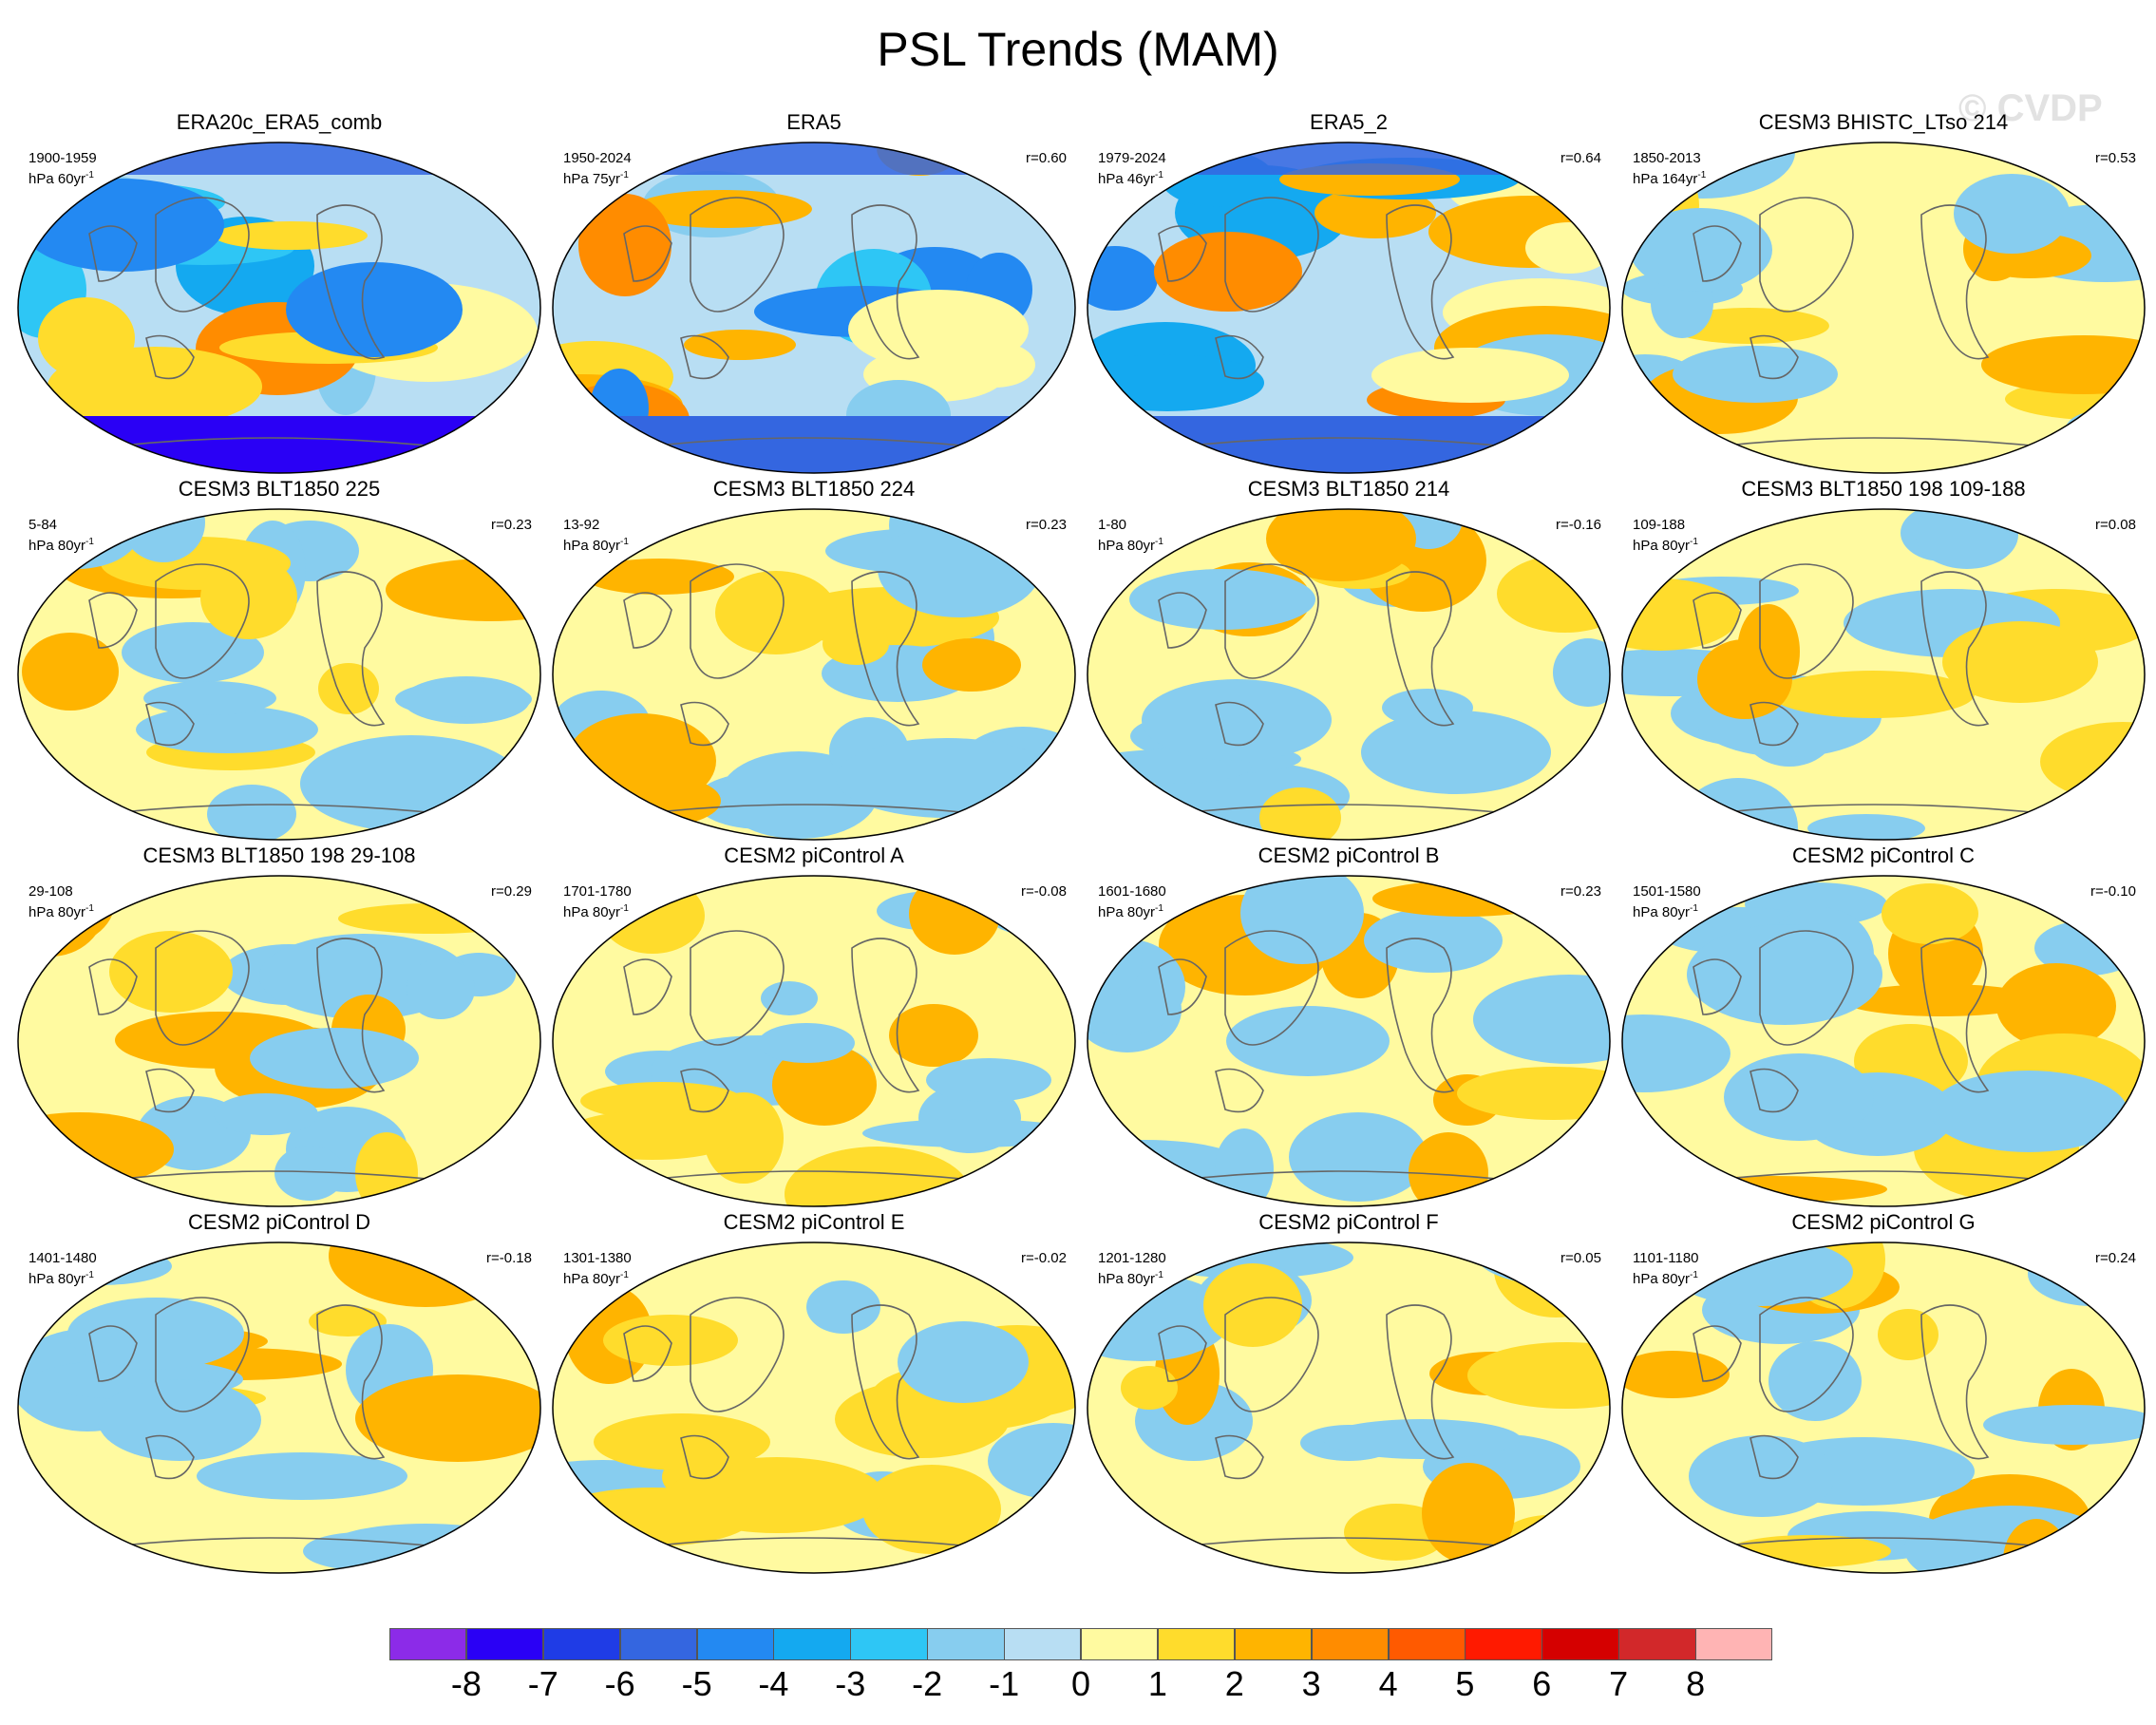  Describe the element at coordinates (1884, 855) in the screenshot. I see `panel-title: CESM2 piControl C` at that location.